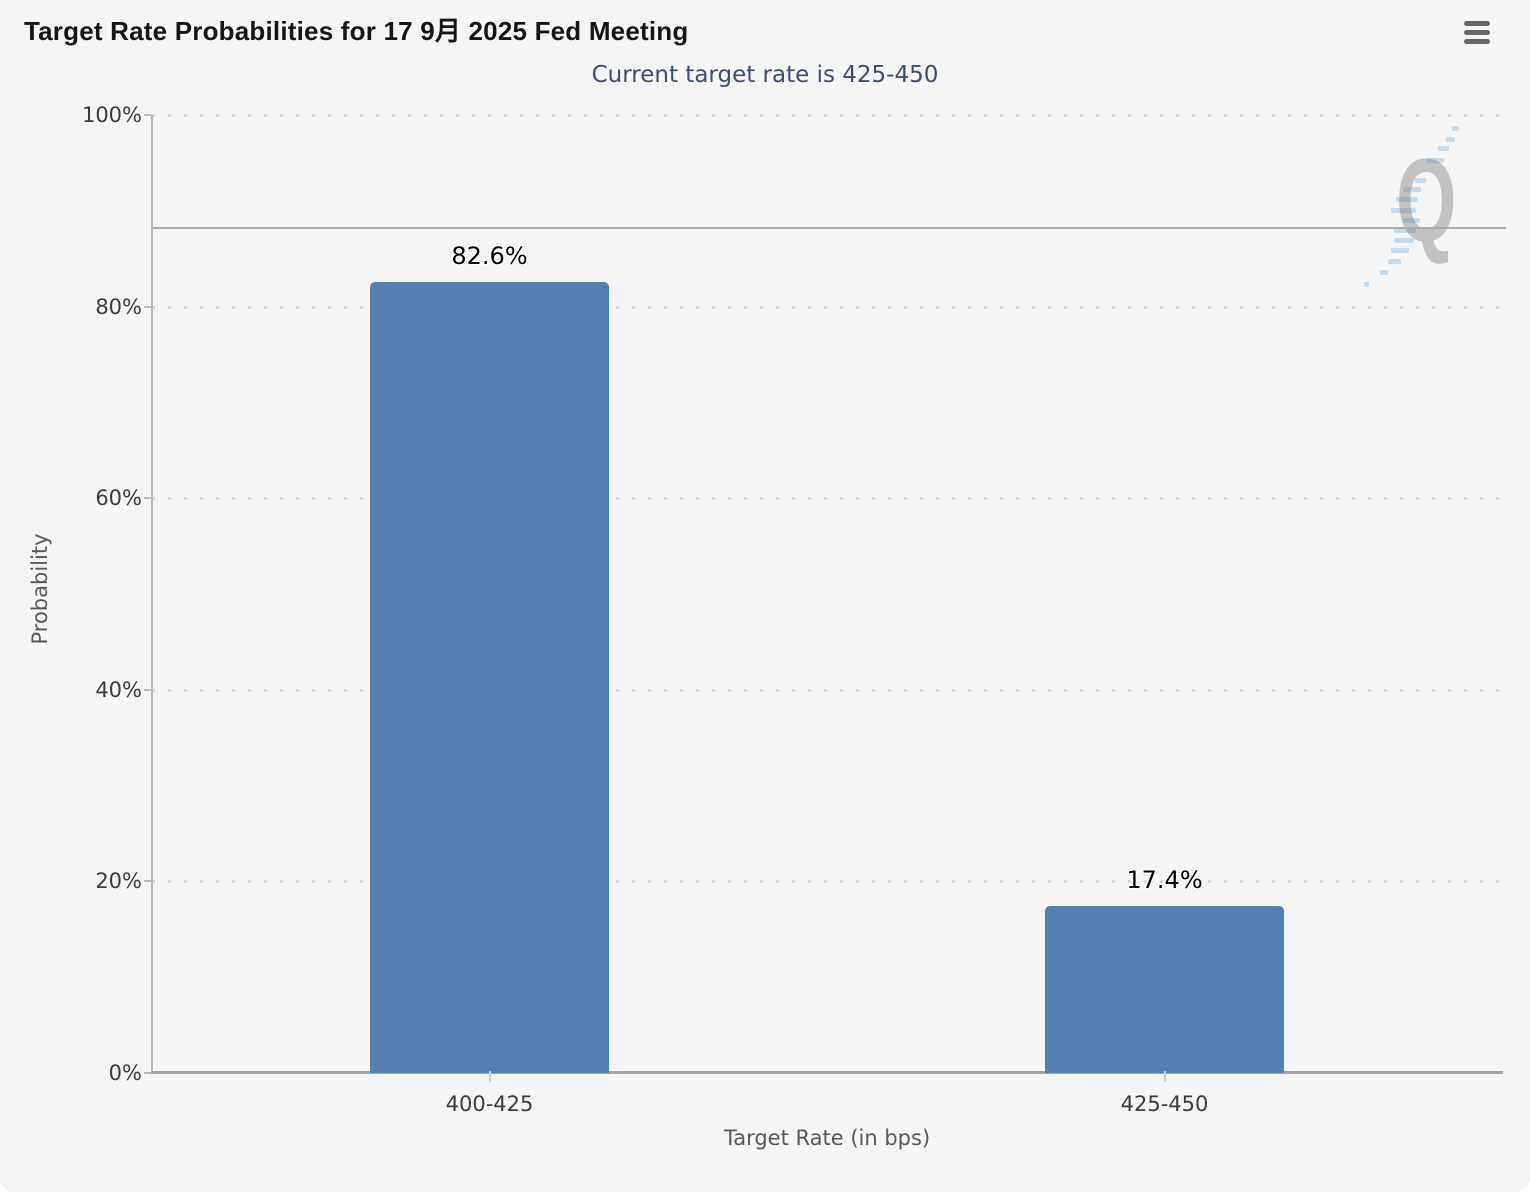 The width and height of the screenshot is (1530, 1204). I want to click on x-axis-line, so click(827, 1072).